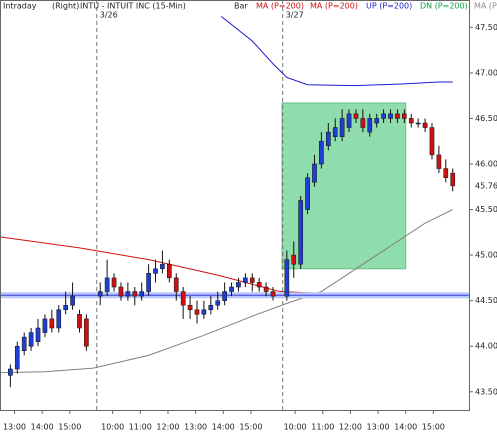  I want to click on y-tick-label: 47.00, so click(486, 72).